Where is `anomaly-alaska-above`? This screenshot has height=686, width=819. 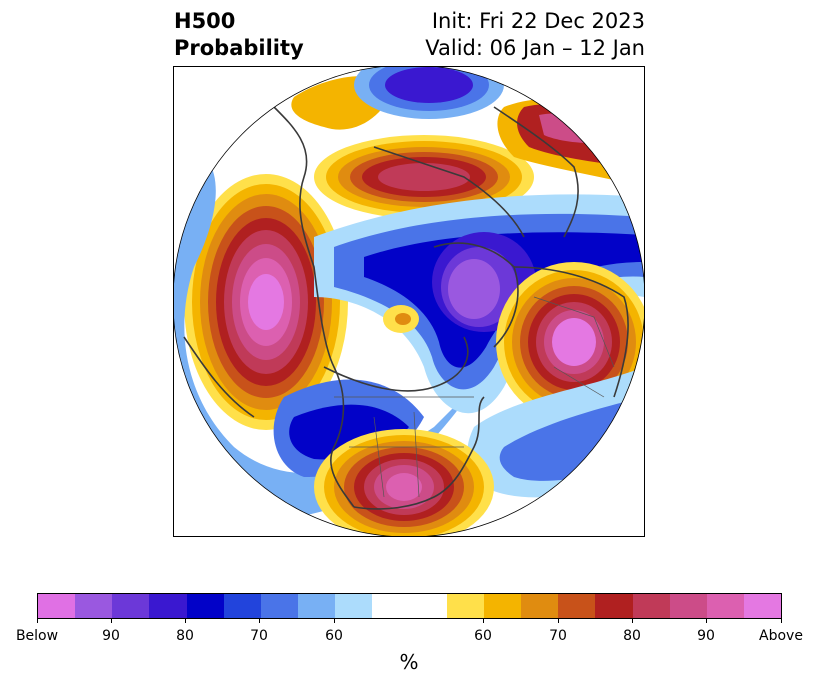 anomaly-alaska-above is located at coordinates (266, 302).